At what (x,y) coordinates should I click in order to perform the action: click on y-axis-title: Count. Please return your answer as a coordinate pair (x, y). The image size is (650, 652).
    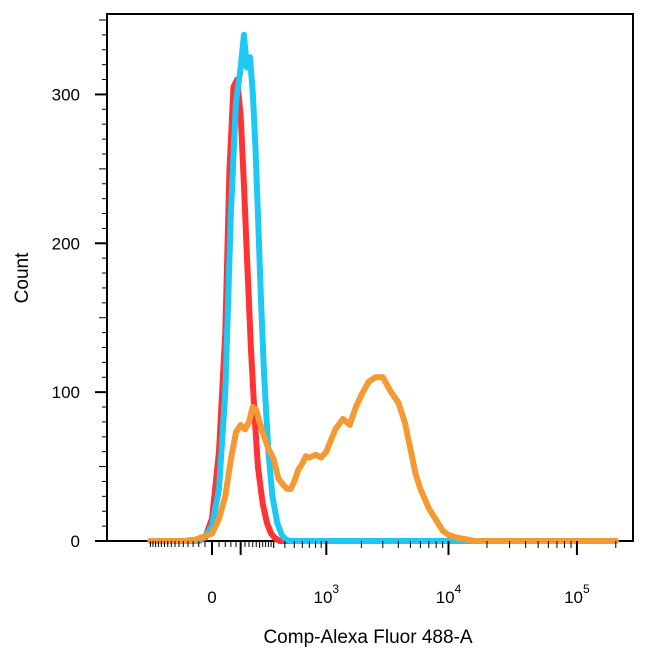
    Looking at the image, I should click on (22, 277).